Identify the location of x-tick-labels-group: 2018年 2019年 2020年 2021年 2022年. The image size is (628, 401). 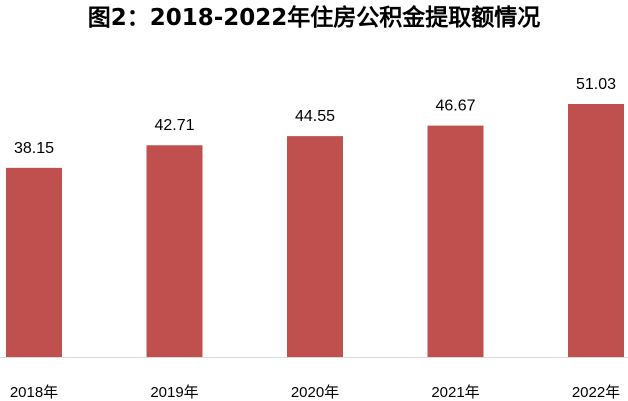
(315, 392).